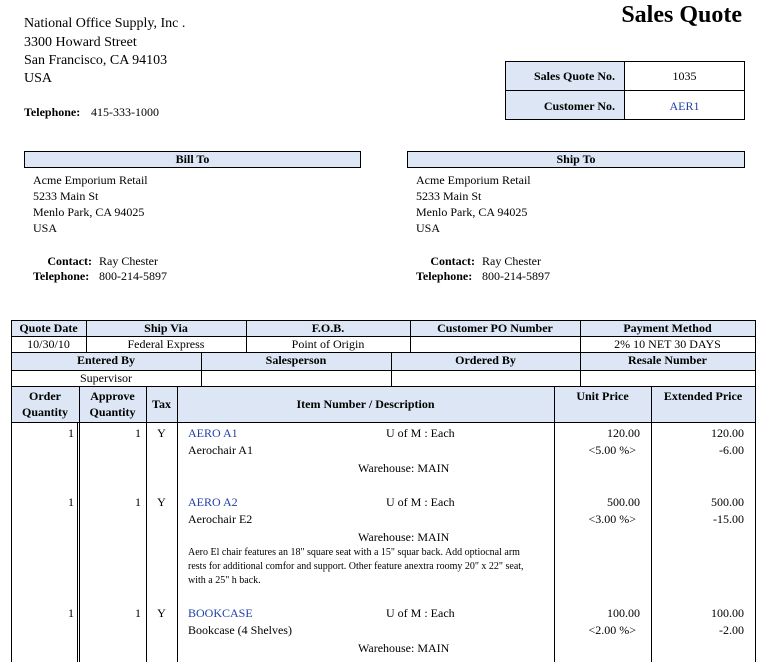  I want to click on company-address: 3300 Howard Street, so click(80, 42).